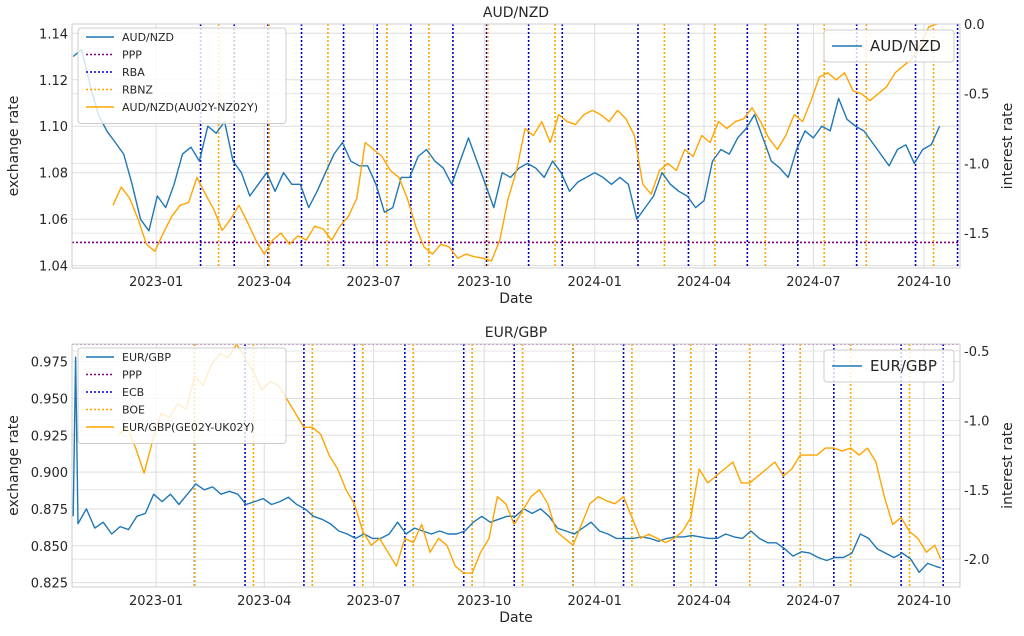 The image size is (1024, 636). Describe the element at coordinates (133, 410) in the screenshot. I see `legend-entry-label: BOE` at that location.